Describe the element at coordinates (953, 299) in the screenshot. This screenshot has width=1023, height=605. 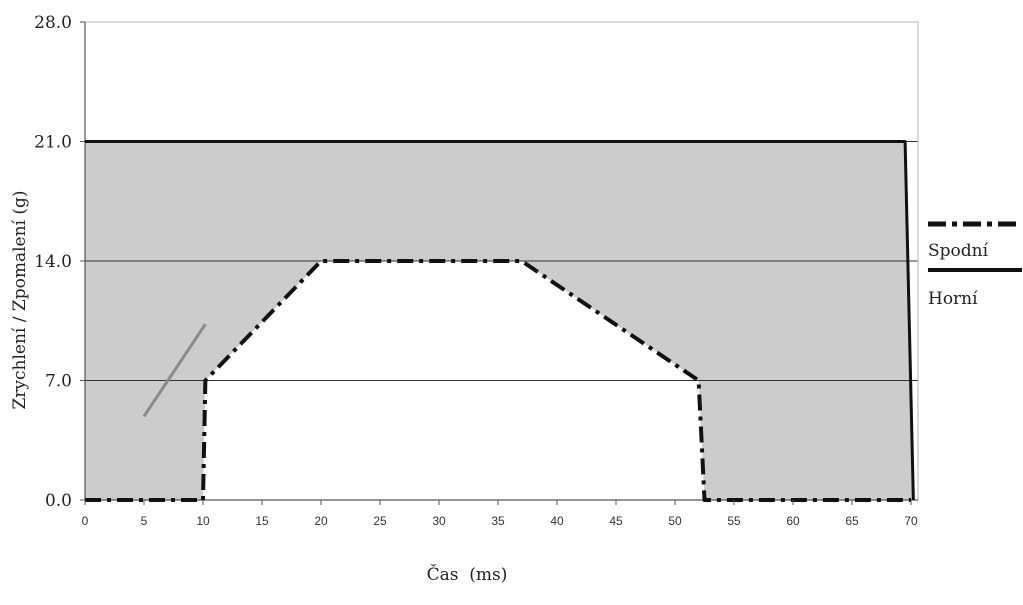
I see `legend-label-horni: Horní` at that location.